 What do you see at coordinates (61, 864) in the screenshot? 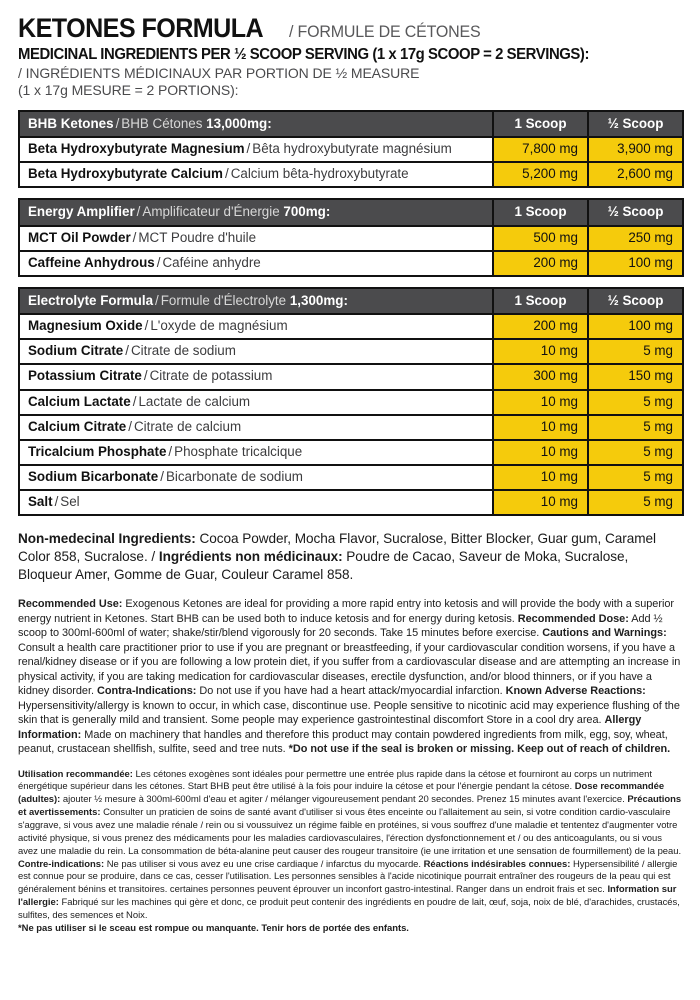
I see `heading-contre-indications: Contre-indications:` at bounding box center [61, 864].